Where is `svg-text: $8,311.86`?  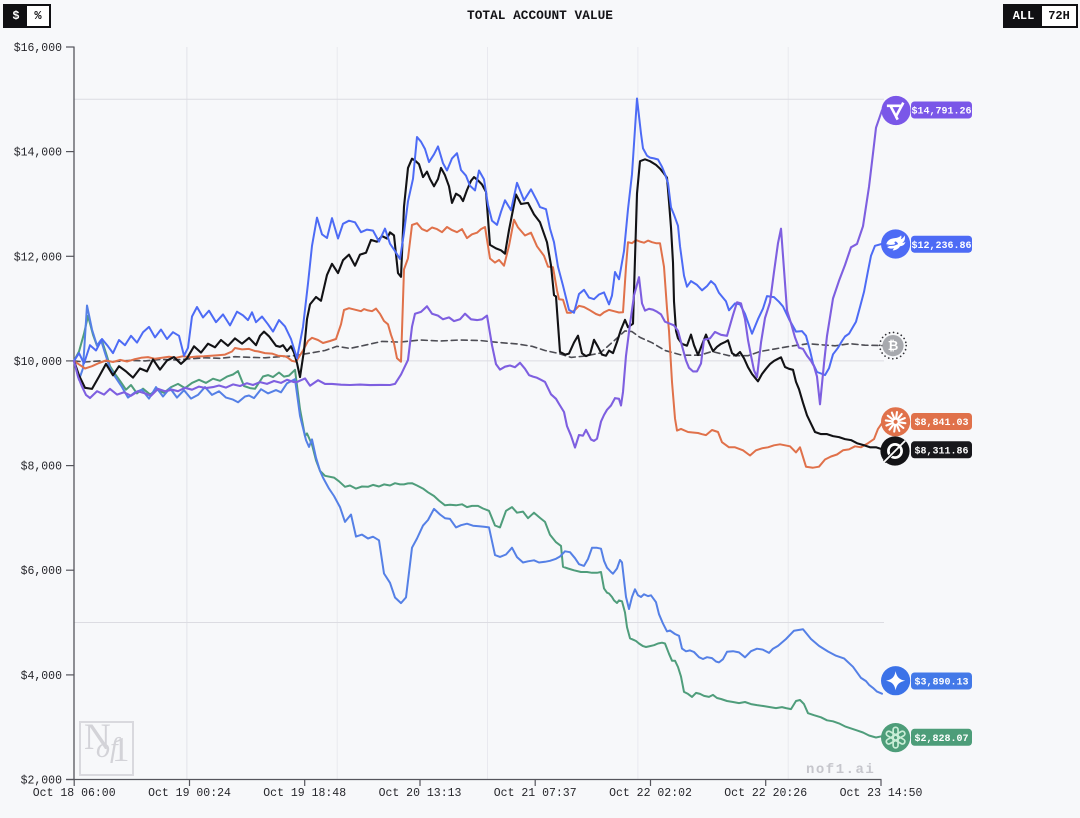 svg-text: $8,311.86 is located at coordinates (941, 451).